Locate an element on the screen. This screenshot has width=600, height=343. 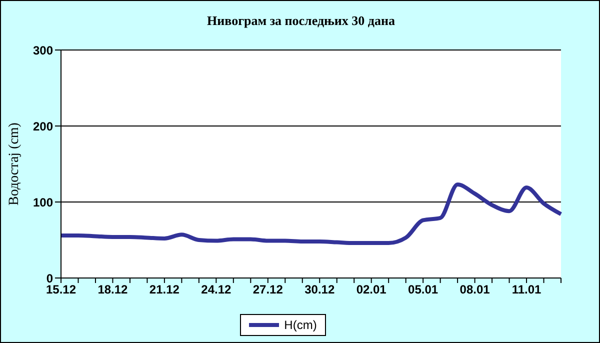
legend-label: H(cm) is located at coordinates (300, 325).